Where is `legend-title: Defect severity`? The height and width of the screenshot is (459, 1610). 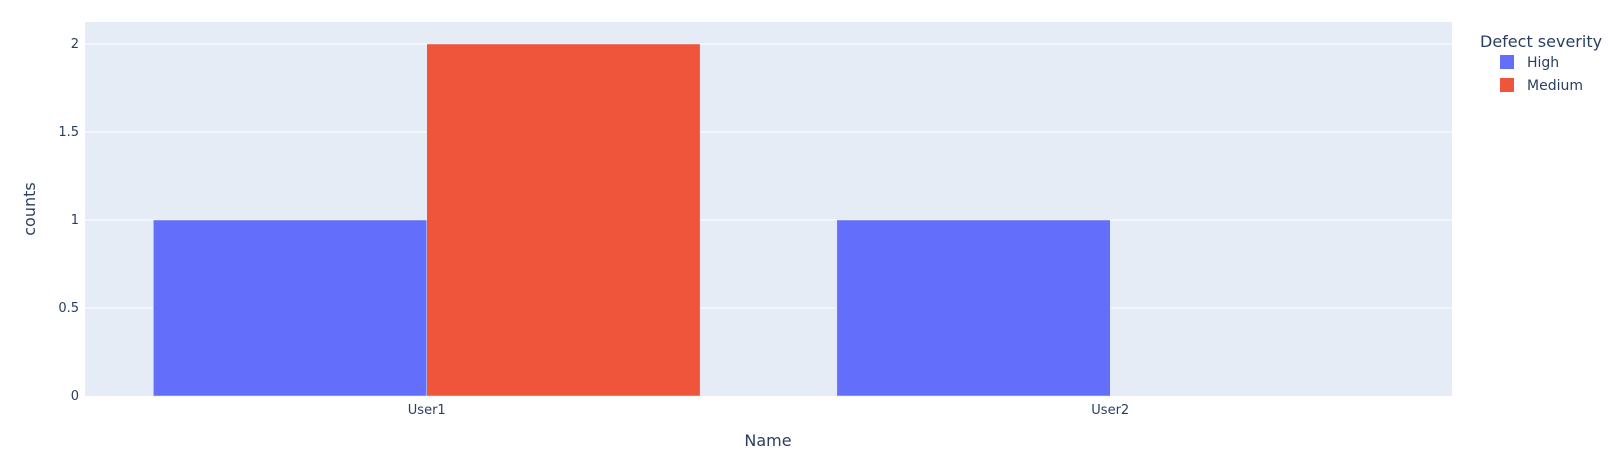 legend-title: Defect severity is located at coordinates (1541, 41).